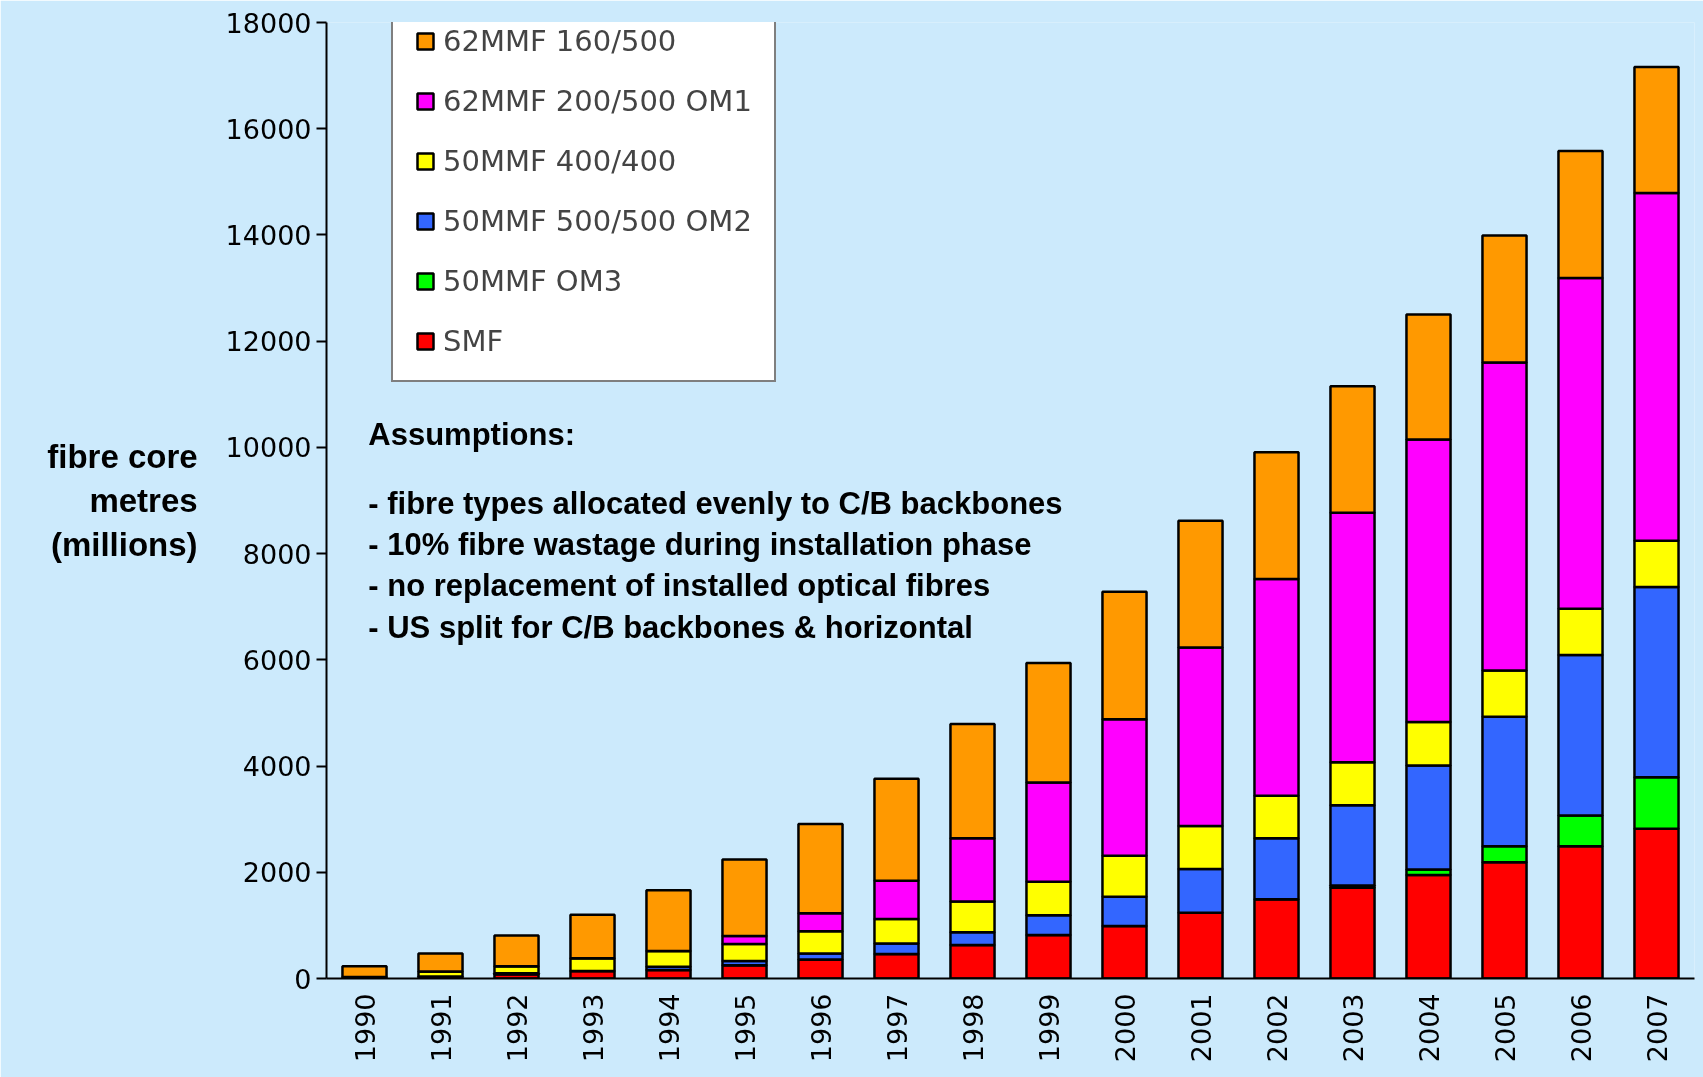 This screenshot has height=1077, width=1703. I want to click on y-tick-label: 8000, so click(277, 554).